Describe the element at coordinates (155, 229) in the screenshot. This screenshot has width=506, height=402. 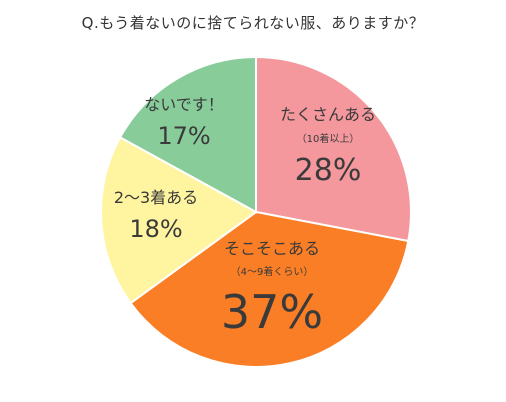
I see `slice-percent-label: 18%` at that location.